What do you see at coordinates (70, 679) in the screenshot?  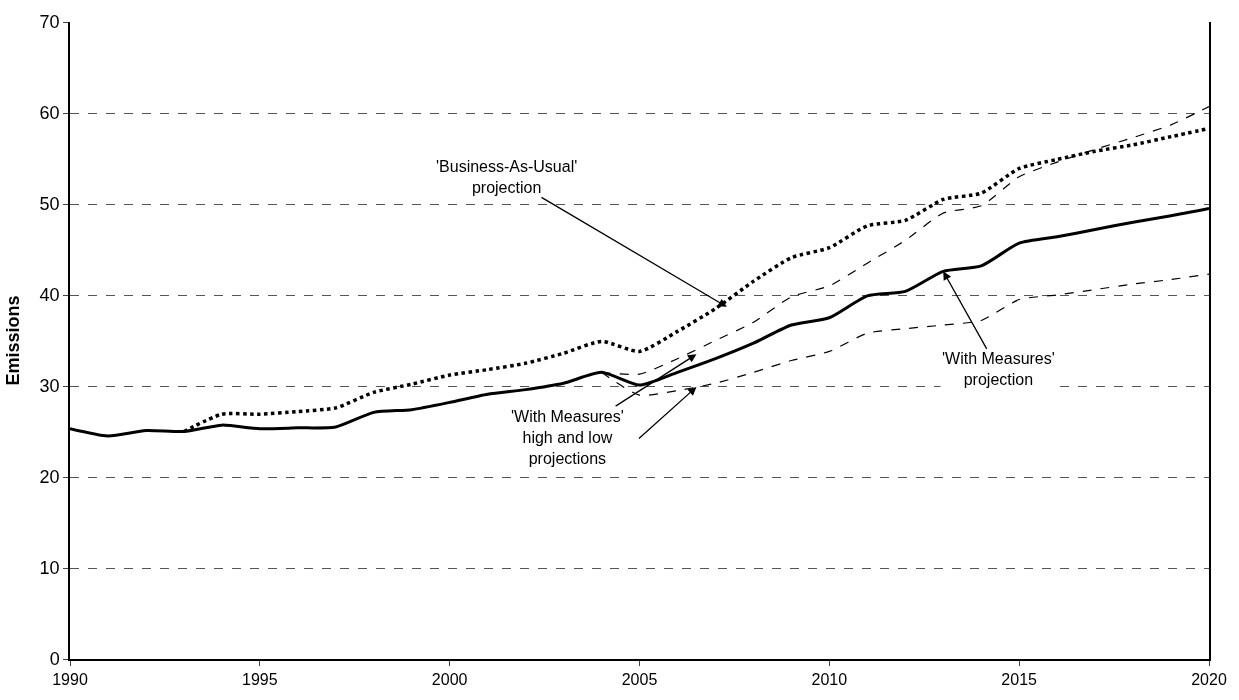 I see `x-tick-label: 1990` at bounding box center [70, 679].